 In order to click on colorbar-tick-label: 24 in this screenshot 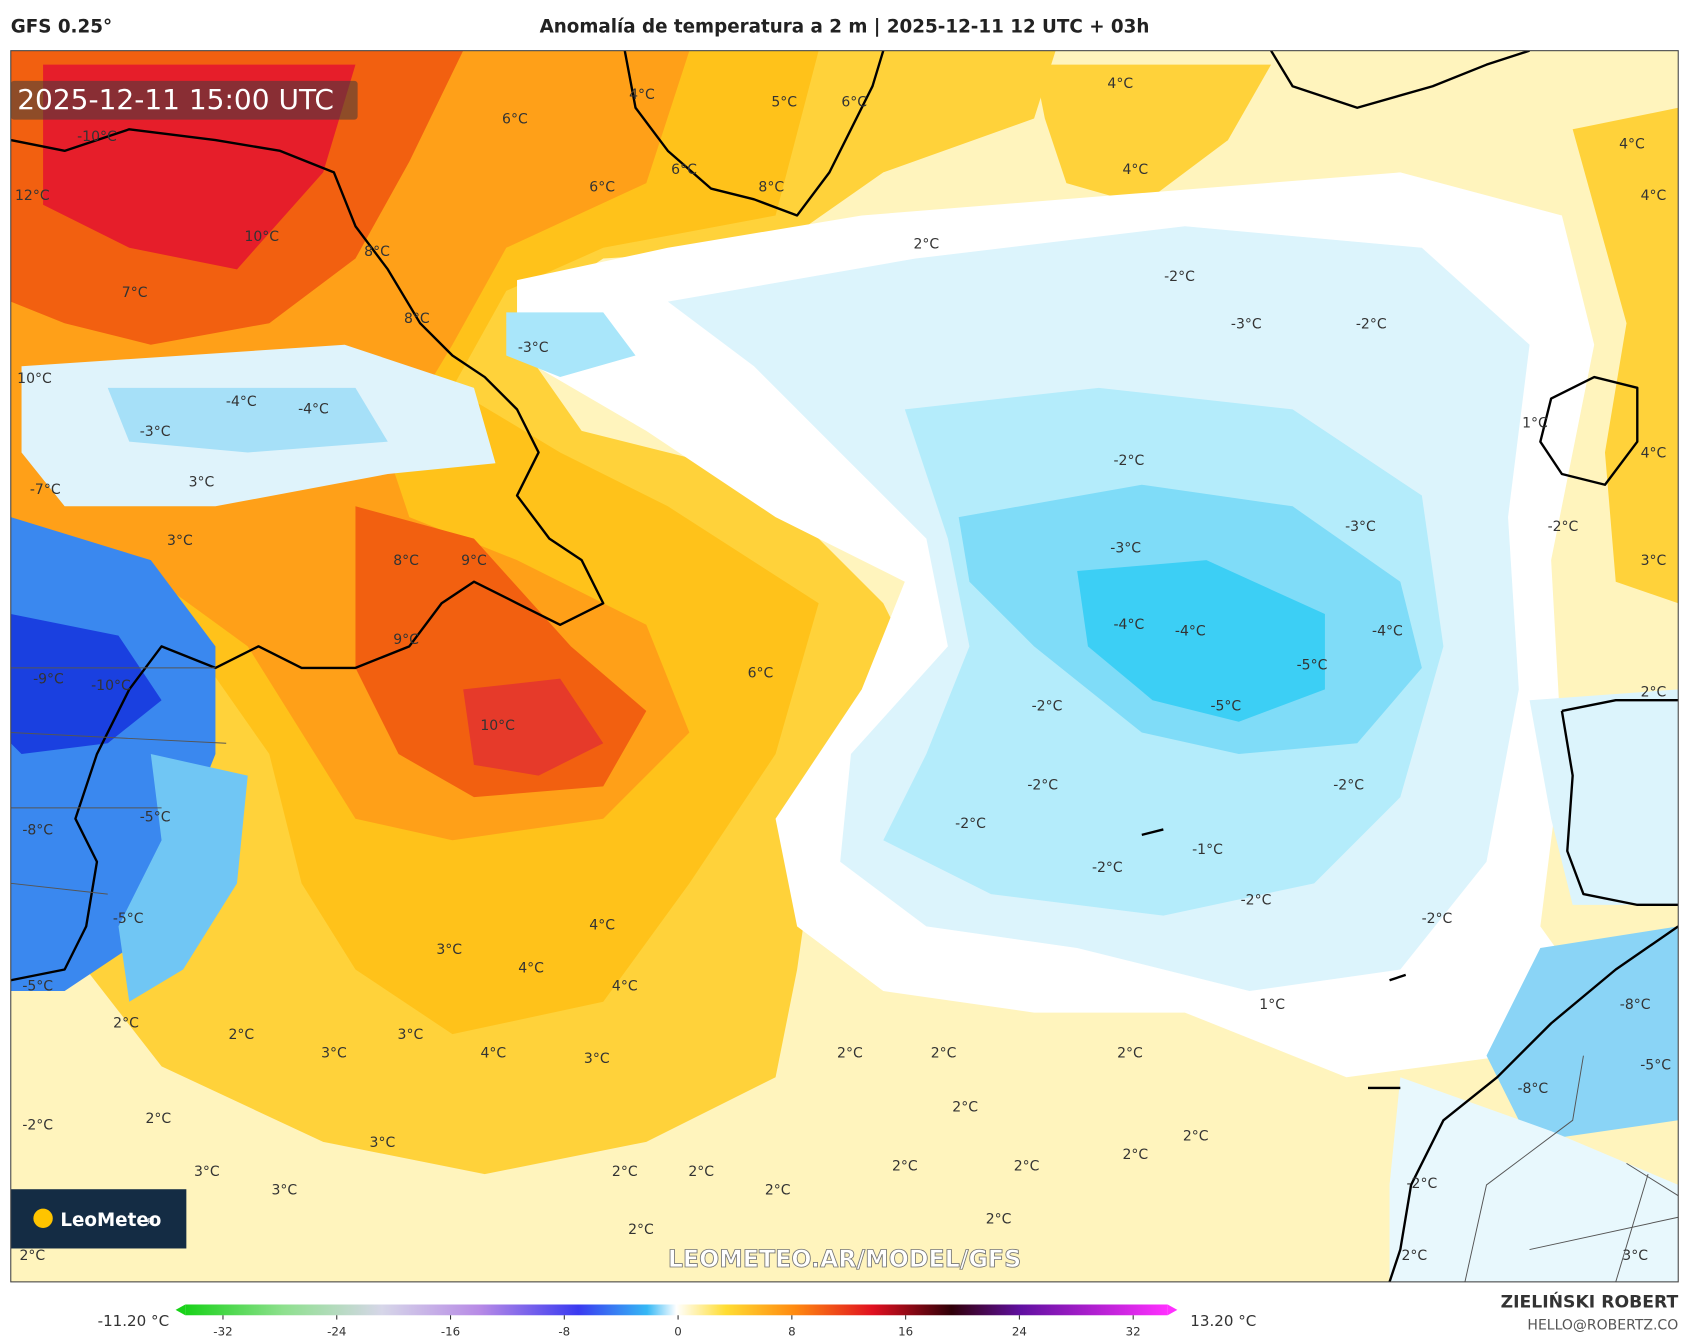, I will do `click(1019, 1332)`.